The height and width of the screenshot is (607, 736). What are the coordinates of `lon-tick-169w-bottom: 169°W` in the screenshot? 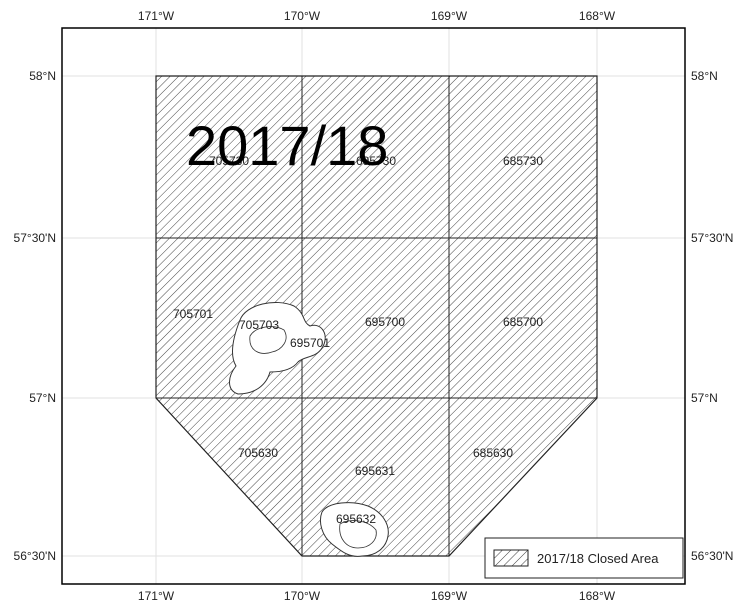 It's located at (449, 596).